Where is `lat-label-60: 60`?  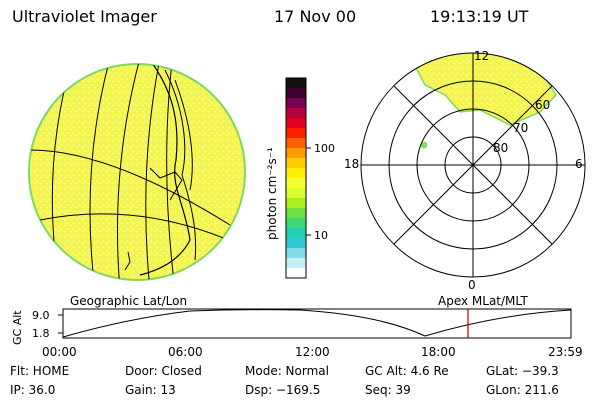 lat-label-60: 60 is located at coordinates (542, 105).